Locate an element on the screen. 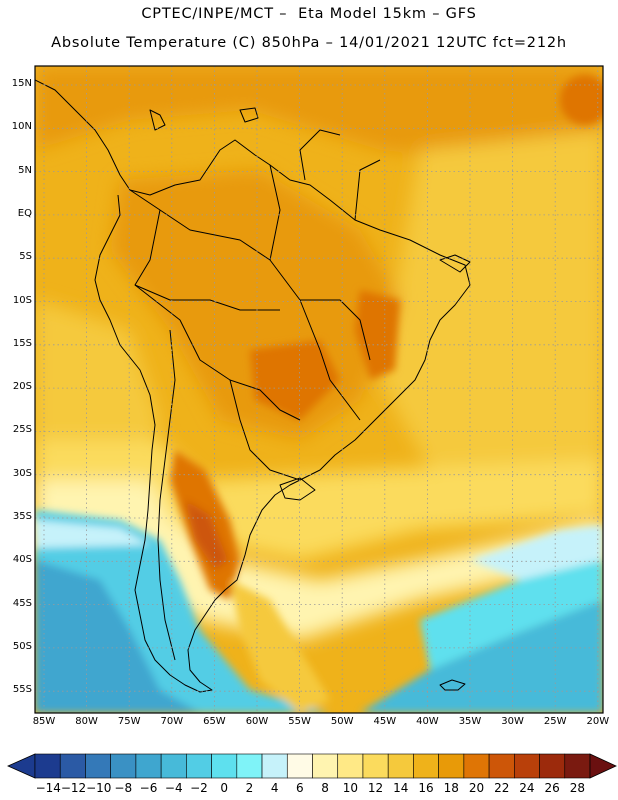 The width and height of the screenshot is (618, 800). lon-label: 30W is located at coordinates (512, 721).